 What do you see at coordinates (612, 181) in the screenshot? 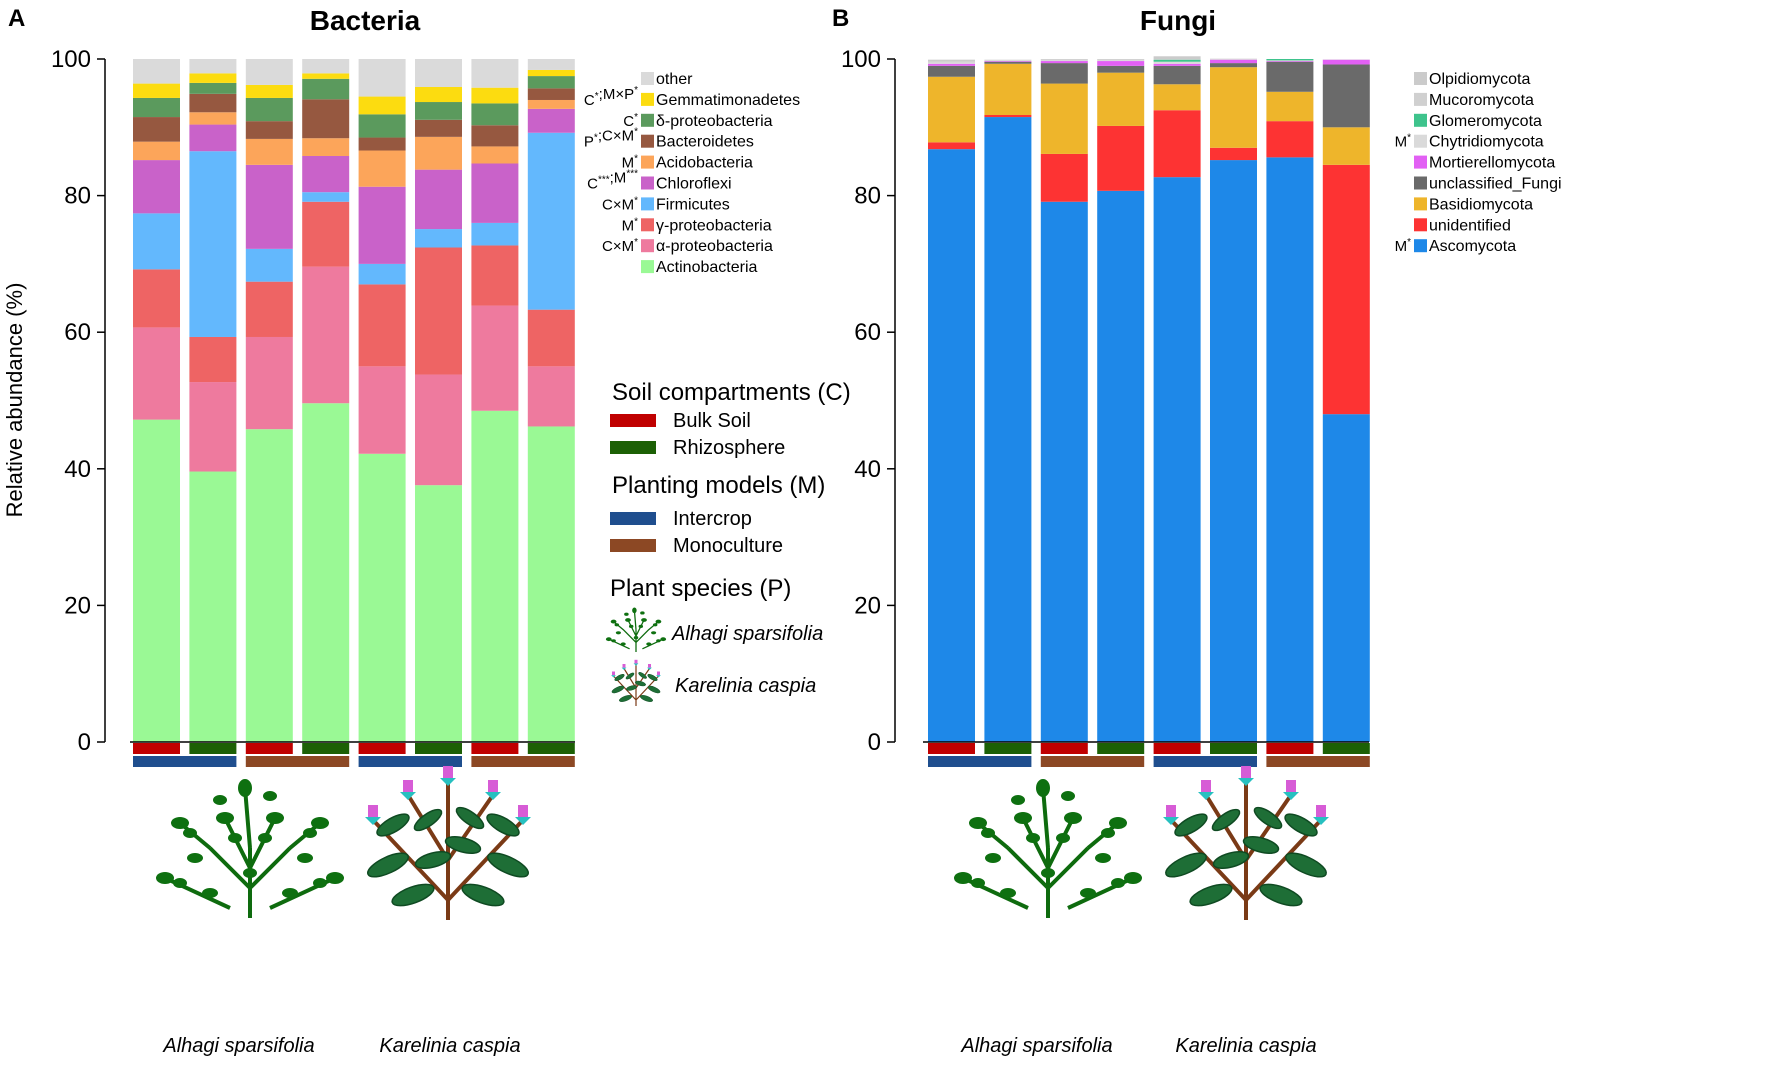
I see `legend-significance: C***;M***` at bounding box center [612, 181].